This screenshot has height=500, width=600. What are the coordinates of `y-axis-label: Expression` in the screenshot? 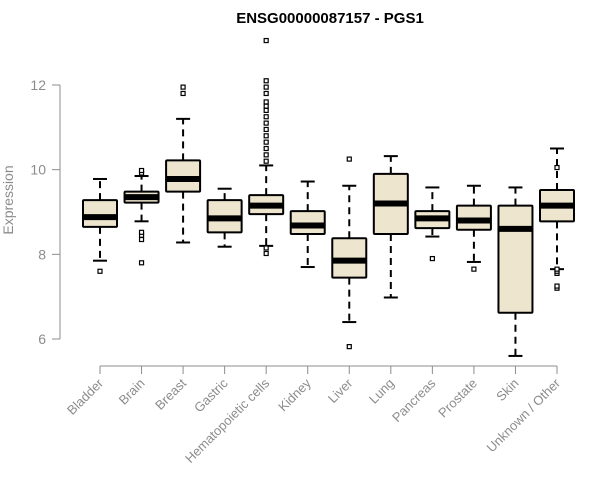 It's located at (8, 199).